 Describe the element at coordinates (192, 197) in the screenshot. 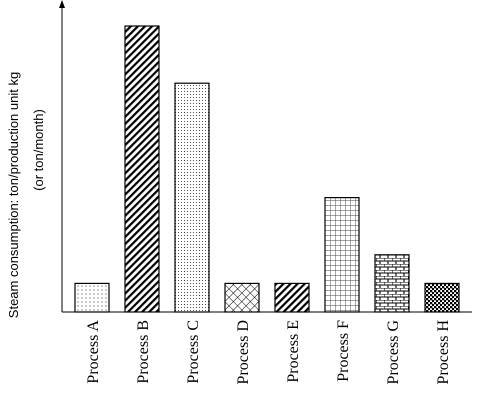

I see `bar-process-c` at that location.